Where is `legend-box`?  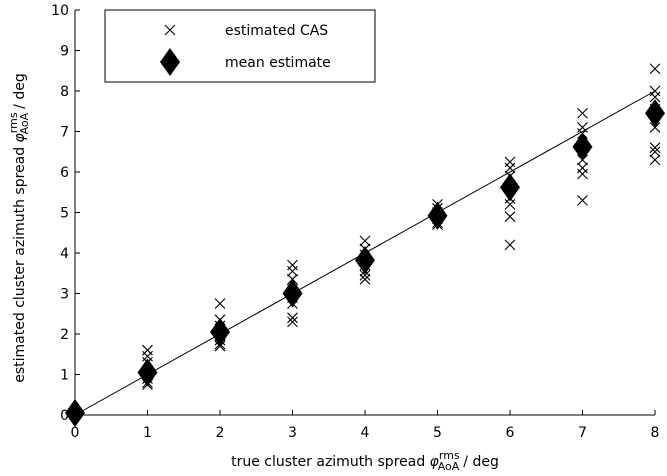 legend-box is located at coordinates (240, 46).